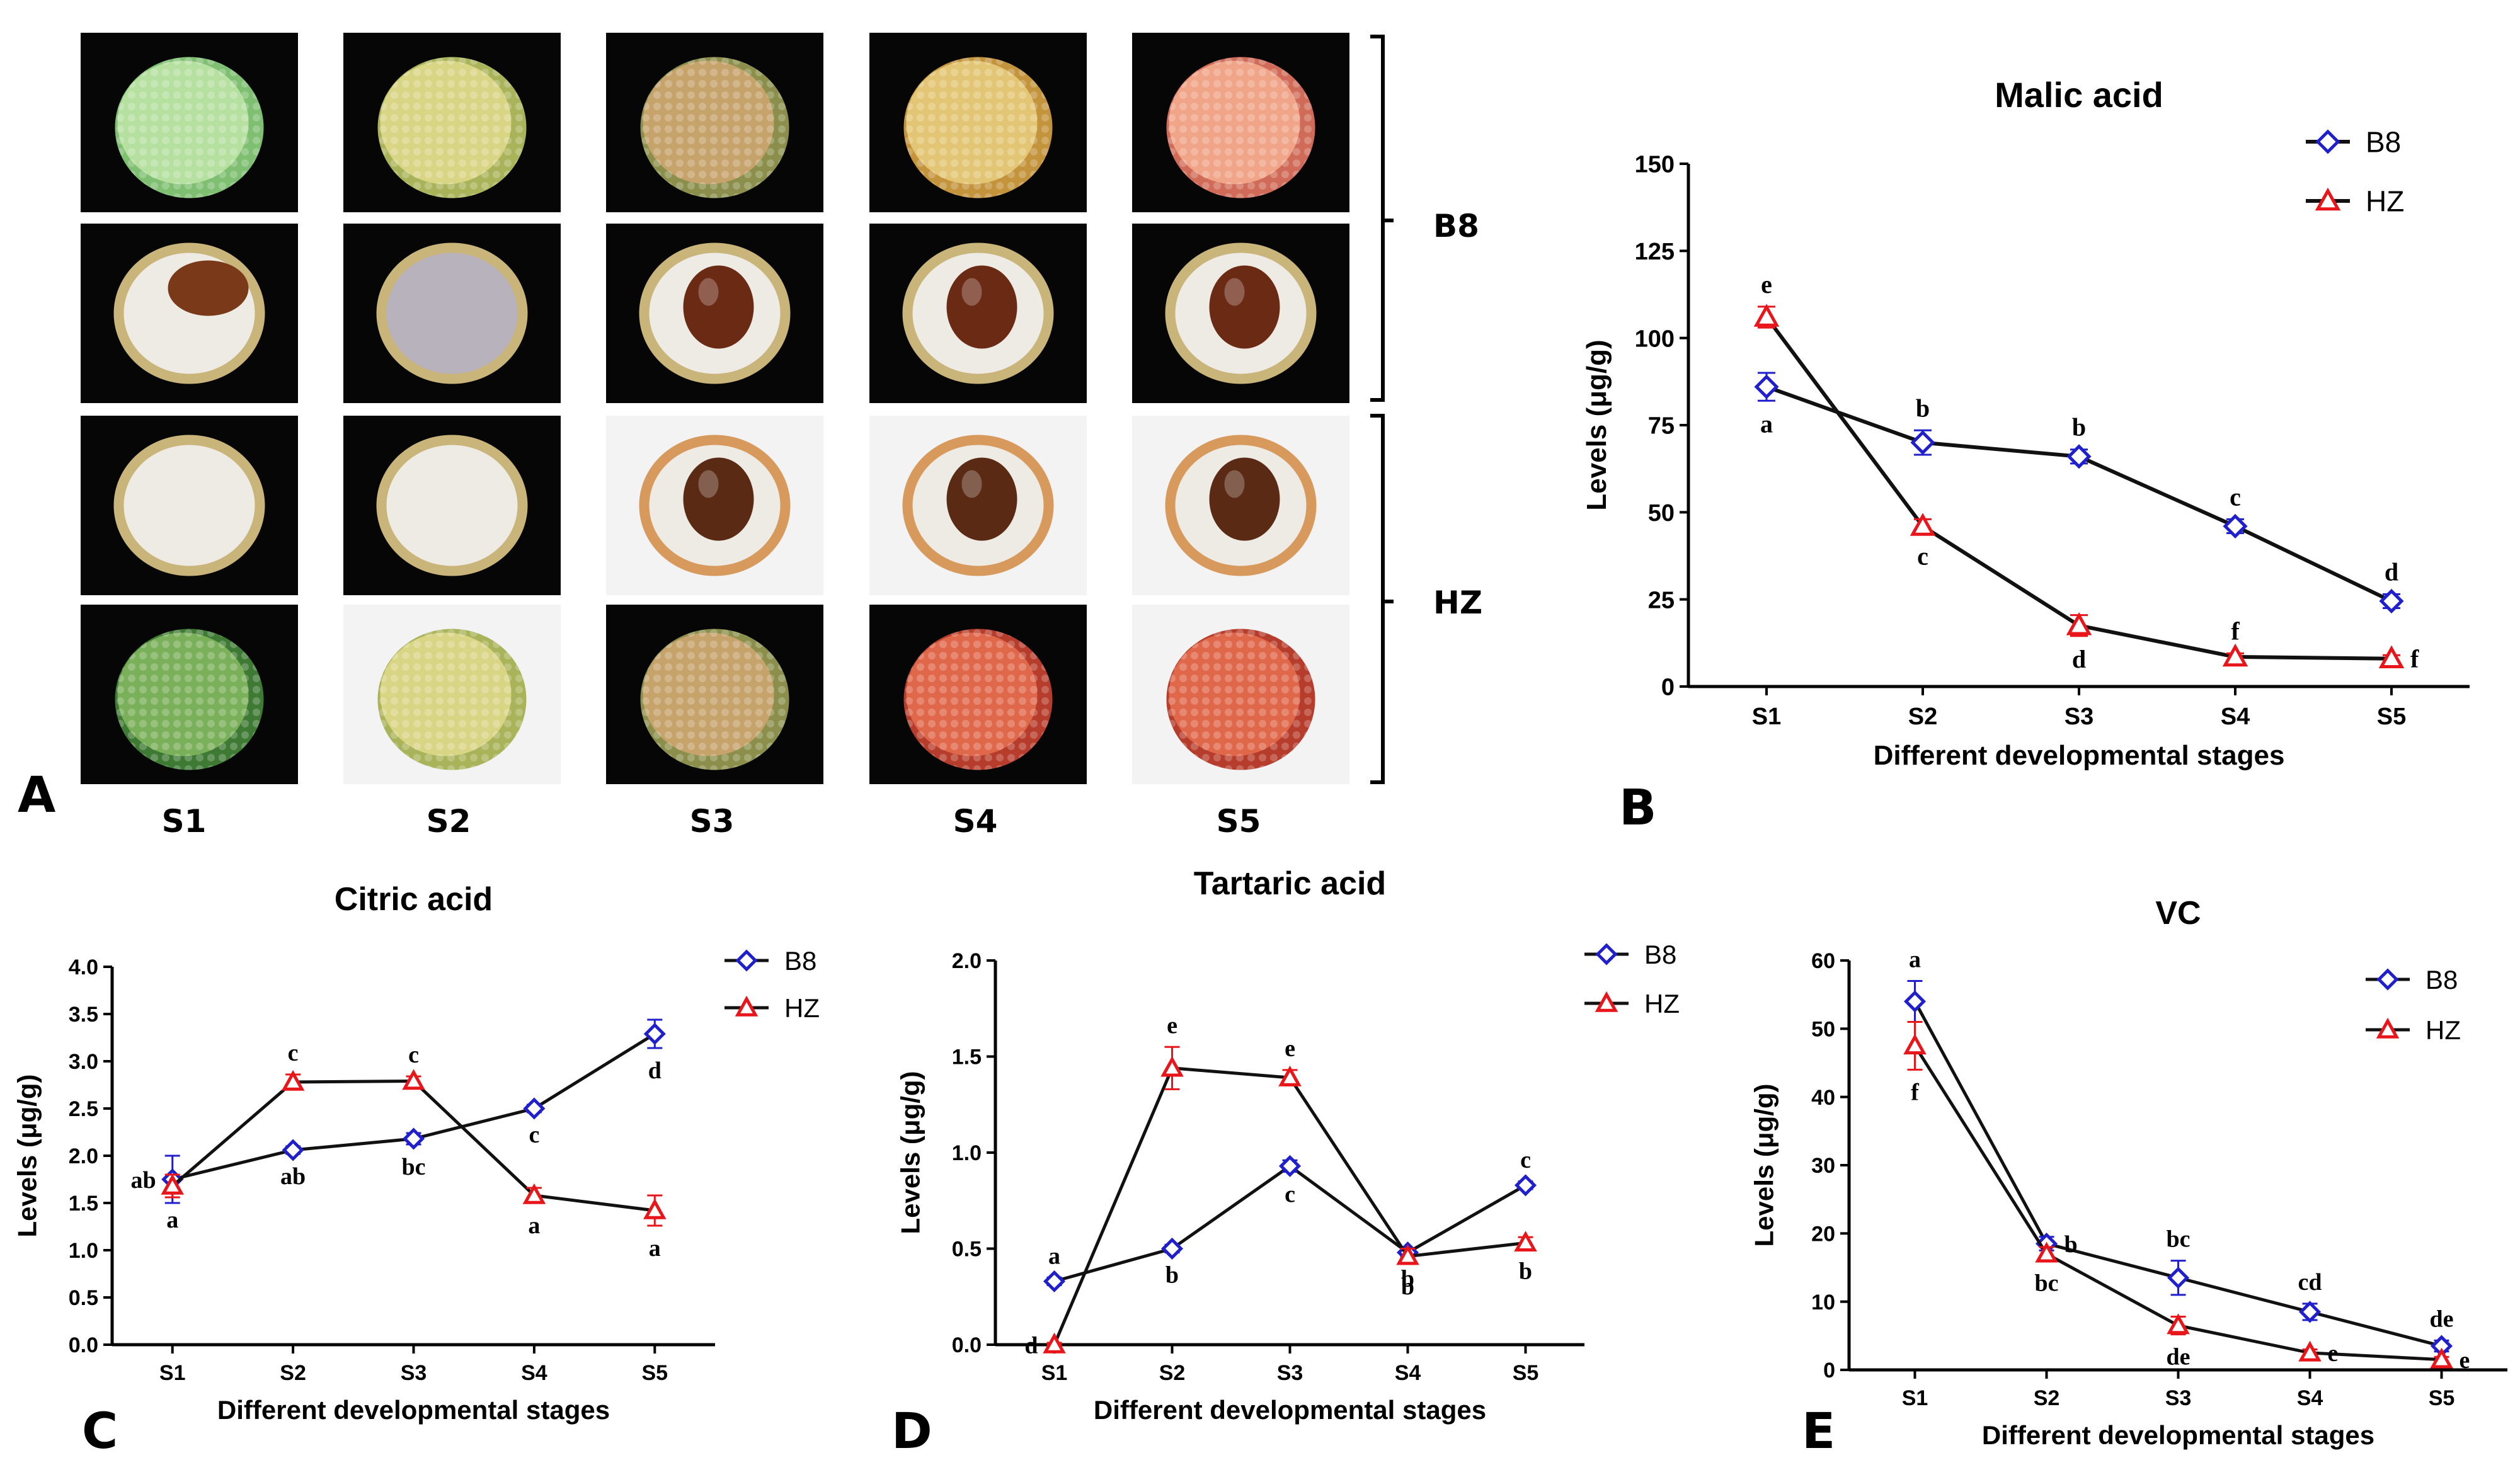 The image size is (2520, 1482). I want to click on y-tick-label: 150, so click(1655, 165).